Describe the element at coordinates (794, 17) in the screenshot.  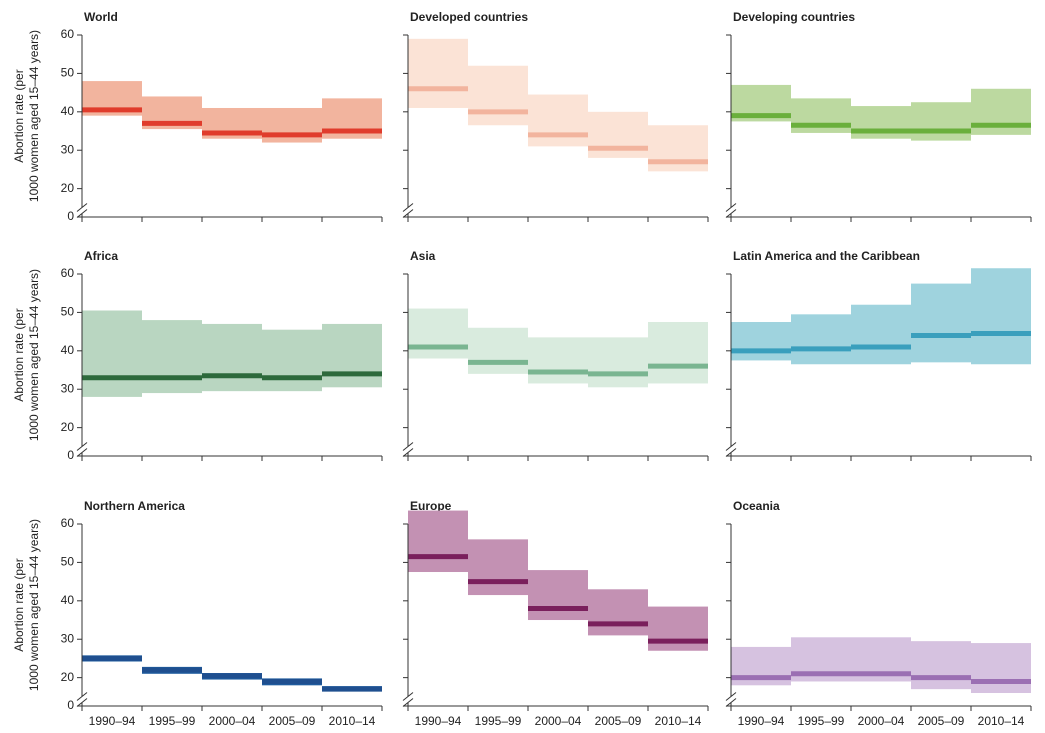
I see `panel-title: Developing countries` at that location.